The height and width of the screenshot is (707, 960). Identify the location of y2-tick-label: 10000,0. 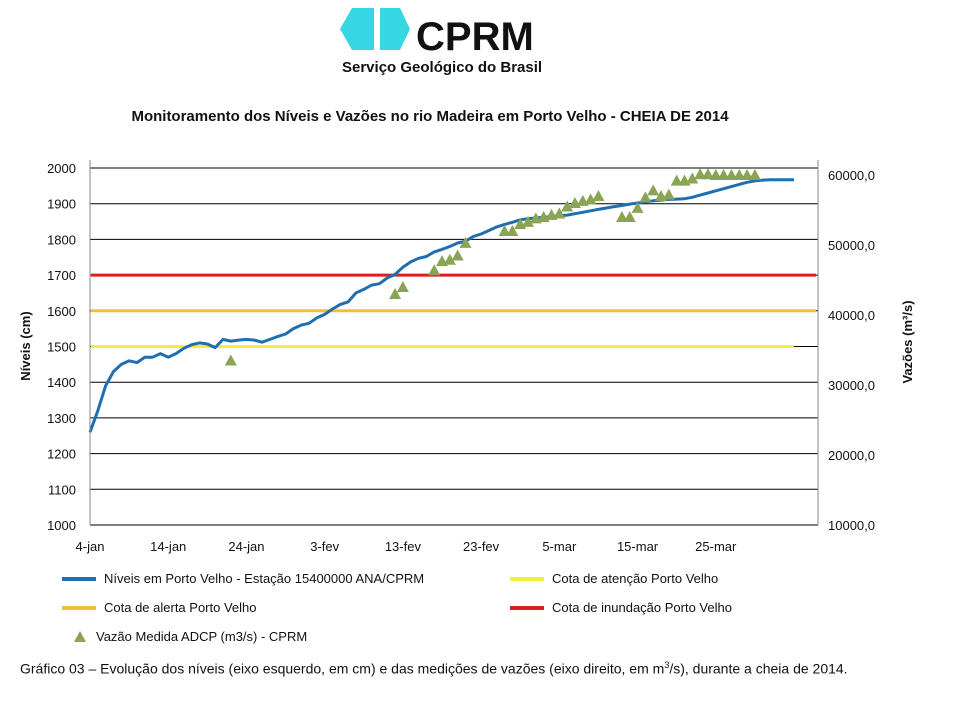
(851, 525).